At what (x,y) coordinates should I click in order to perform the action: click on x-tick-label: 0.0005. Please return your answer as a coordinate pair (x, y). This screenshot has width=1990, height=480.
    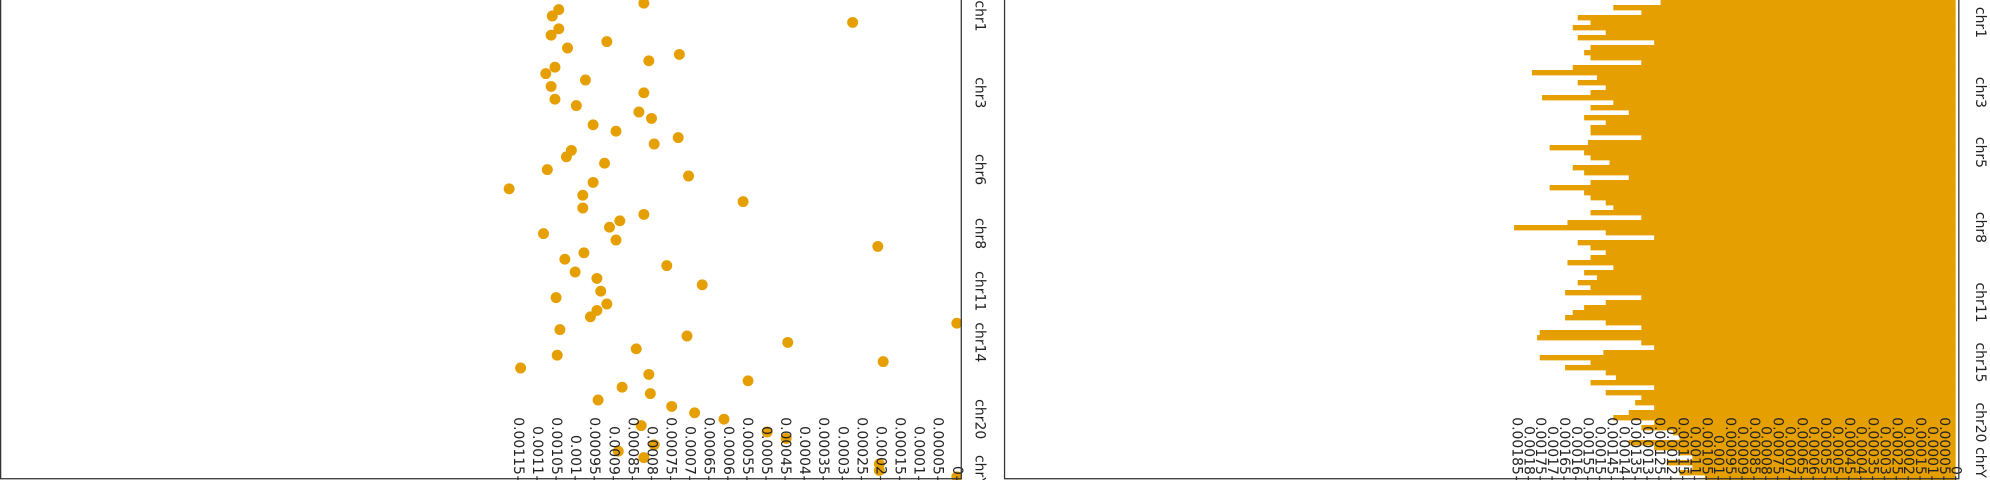
    Looking at the image, I should click on (1837, 450).